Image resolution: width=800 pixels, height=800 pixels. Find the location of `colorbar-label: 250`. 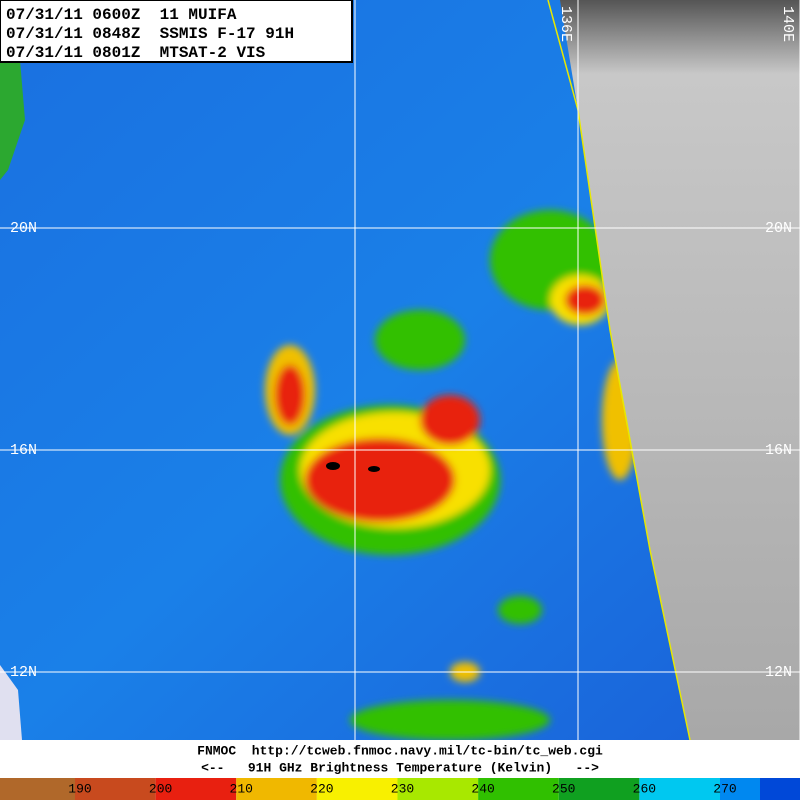

colorbar-label: 250 is located at coordinates (563, 788).